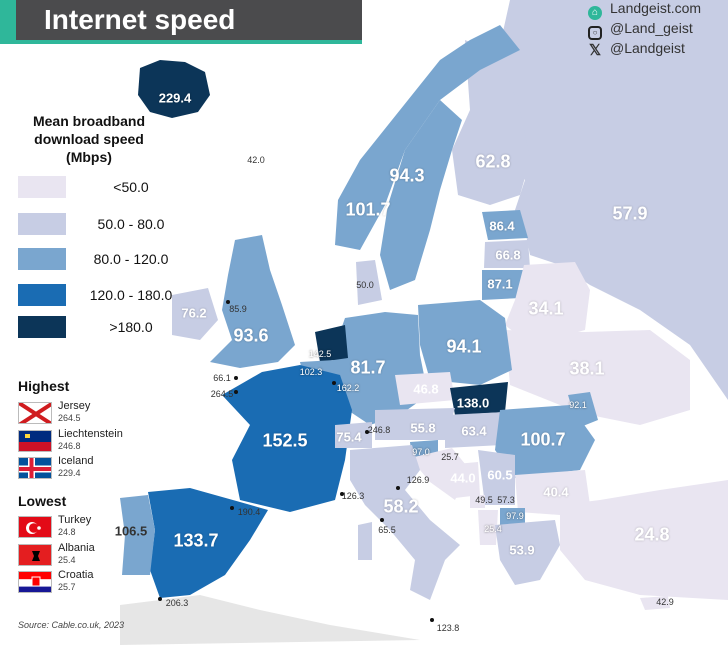 This screenshot has width=728, height=645. Describe the element at coordinates (177, 603) in the screenshot. I see `value-label-gibraltar: 206.3` at that location.